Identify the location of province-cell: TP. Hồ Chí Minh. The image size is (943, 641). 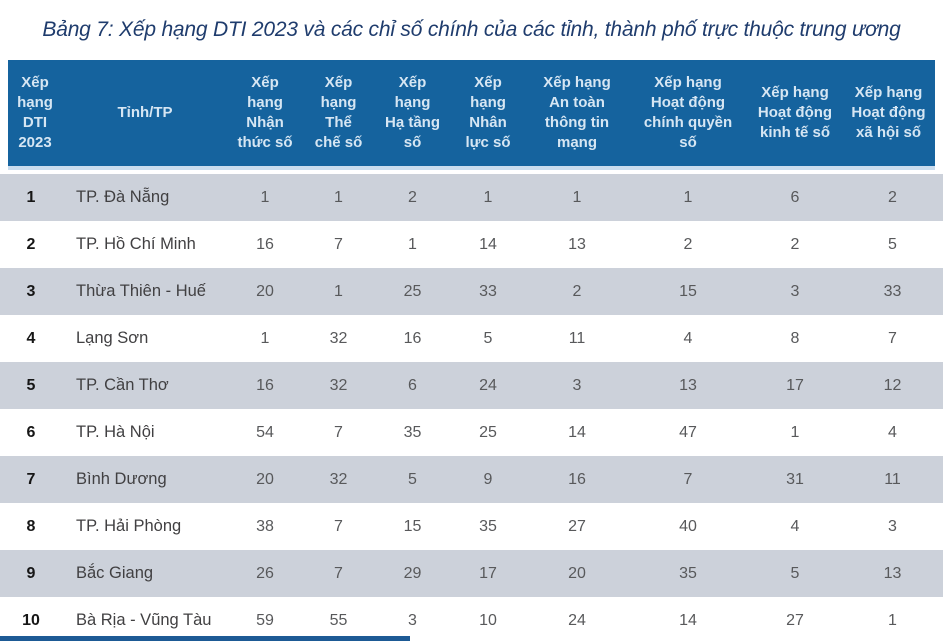
(136, 244).